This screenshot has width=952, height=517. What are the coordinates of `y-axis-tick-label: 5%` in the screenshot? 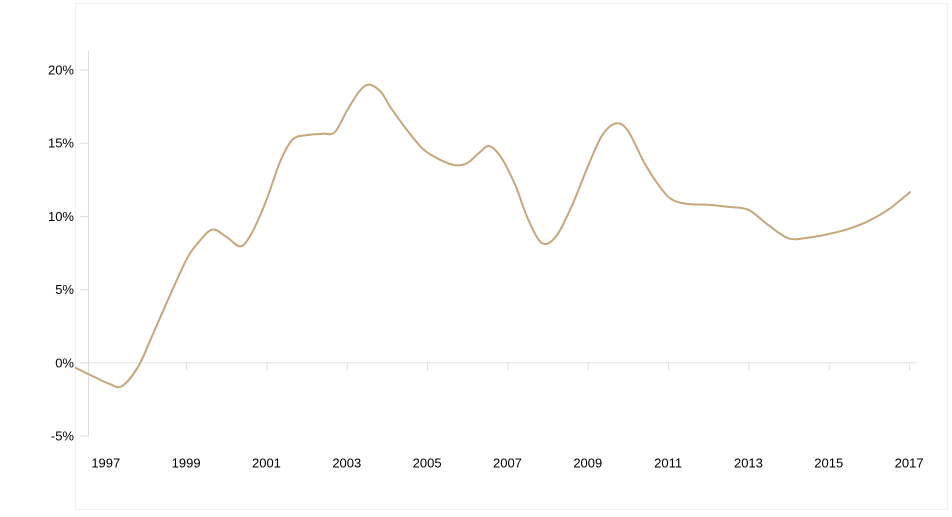 It's located at (64, 289).